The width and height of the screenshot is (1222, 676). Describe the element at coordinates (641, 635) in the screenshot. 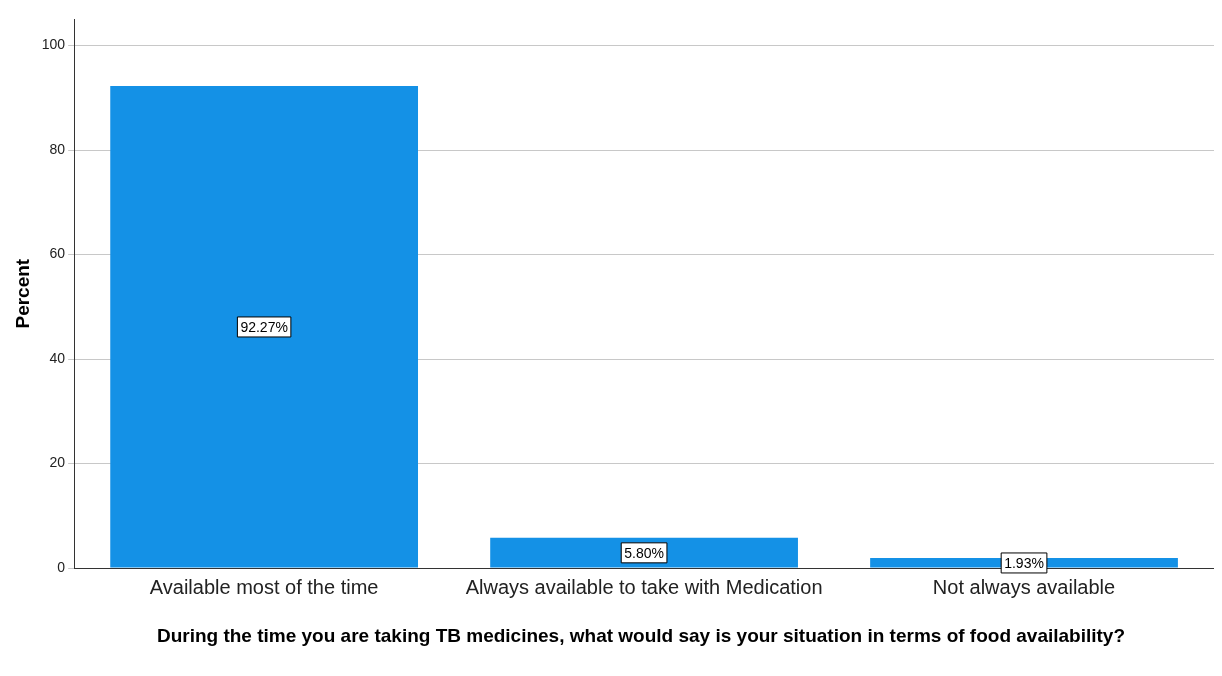

I see `x-axis-title: During the time you are taking TB medicines, what would say is your situation in terms of food availability?` at that location.